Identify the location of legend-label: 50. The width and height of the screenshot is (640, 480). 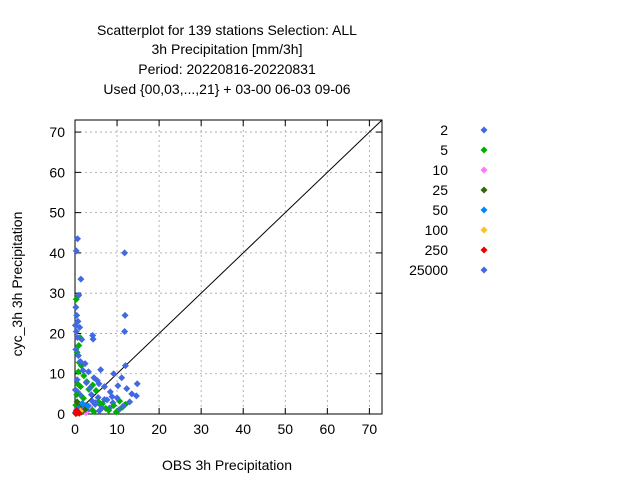
(440, 210).